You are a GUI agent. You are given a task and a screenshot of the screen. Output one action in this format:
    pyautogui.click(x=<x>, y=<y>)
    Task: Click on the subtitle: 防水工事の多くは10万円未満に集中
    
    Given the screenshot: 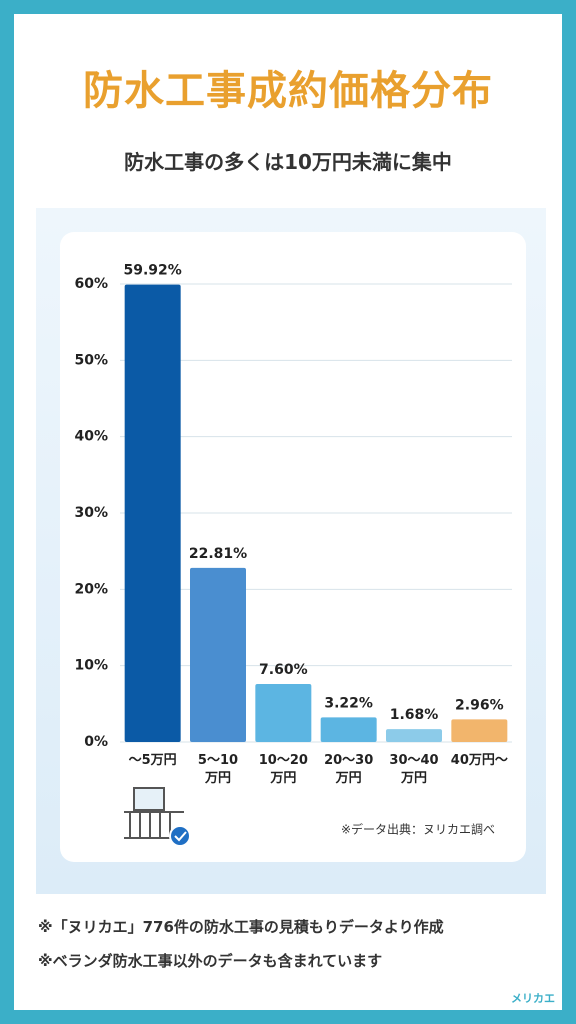 What is the action you would take?
    pyautogui.click(x=288, y=162)
    